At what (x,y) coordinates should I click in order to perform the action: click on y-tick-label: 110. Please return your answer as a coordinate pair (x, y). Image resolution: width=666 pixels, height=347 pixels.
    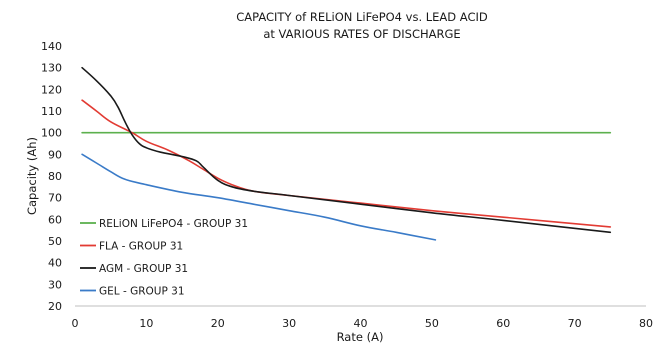
    Looking at the image, I should click on (51, 111).